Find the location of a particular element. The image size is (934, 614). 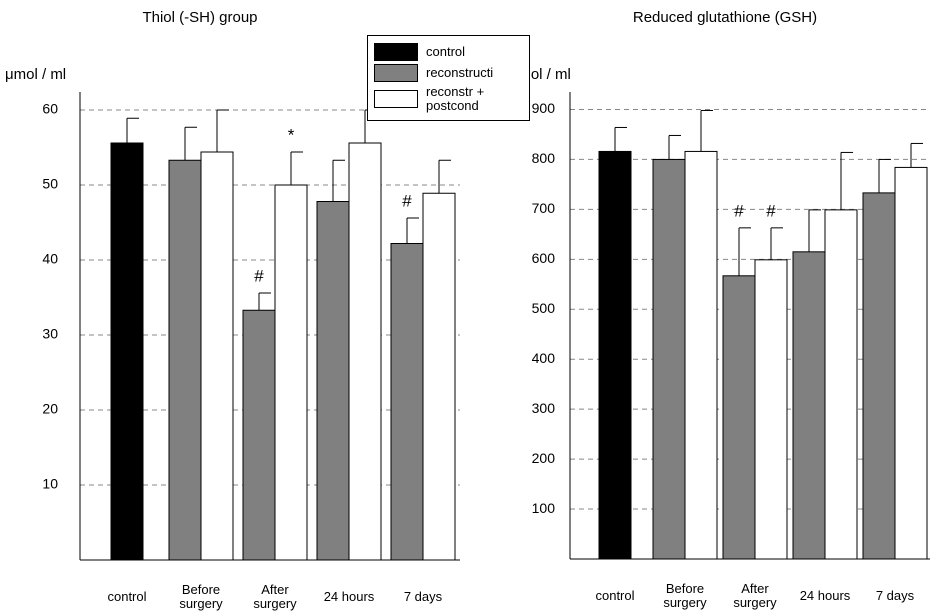

legend: control reconstructi reconstr + postcond is located at coordinates (448, 78).